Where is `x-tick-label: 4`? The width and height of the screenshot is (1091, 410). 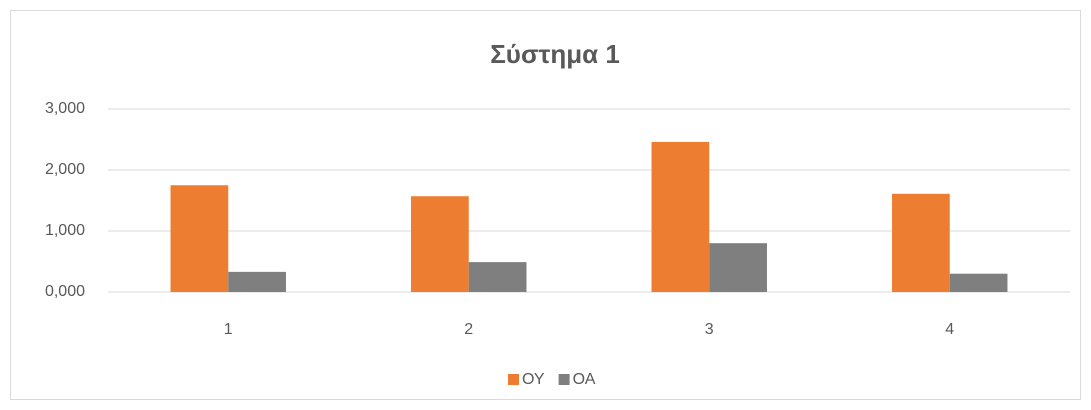 x-tick-label: 4 is located at coordinates (949, 329).